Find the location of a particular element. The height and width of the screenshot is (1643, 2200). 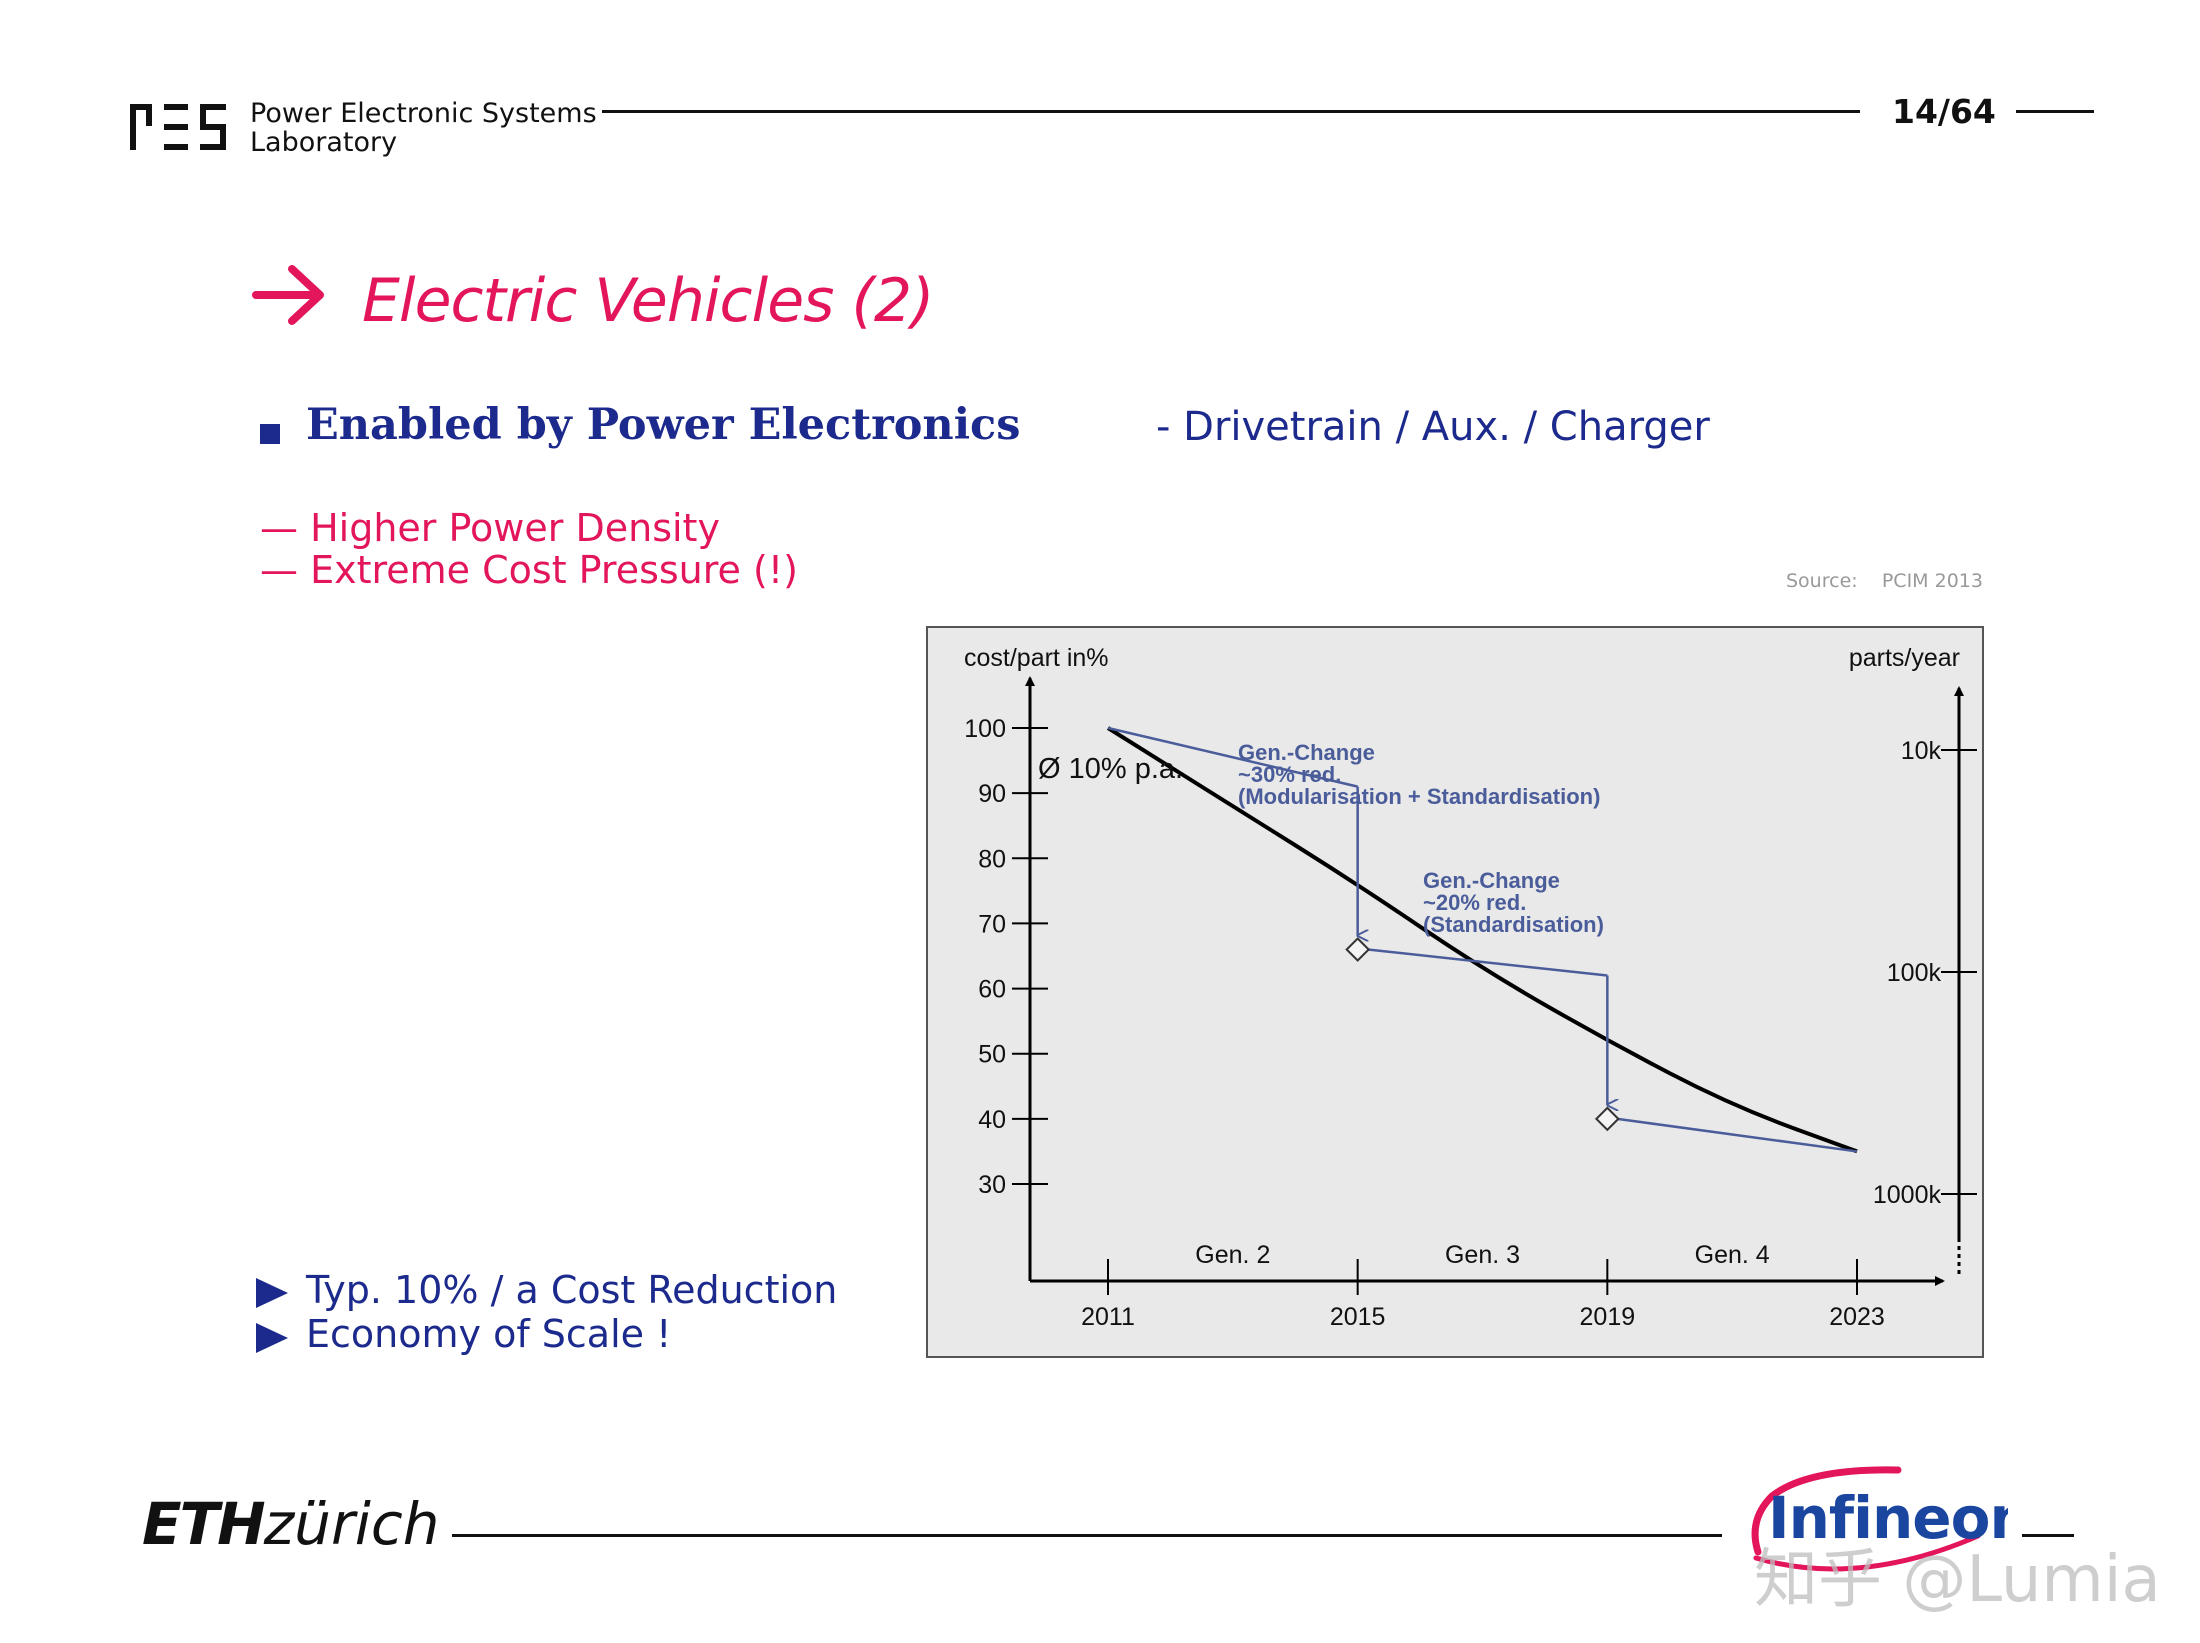

x-tick-label: 2023 is located at coordinates (1857, 1317).